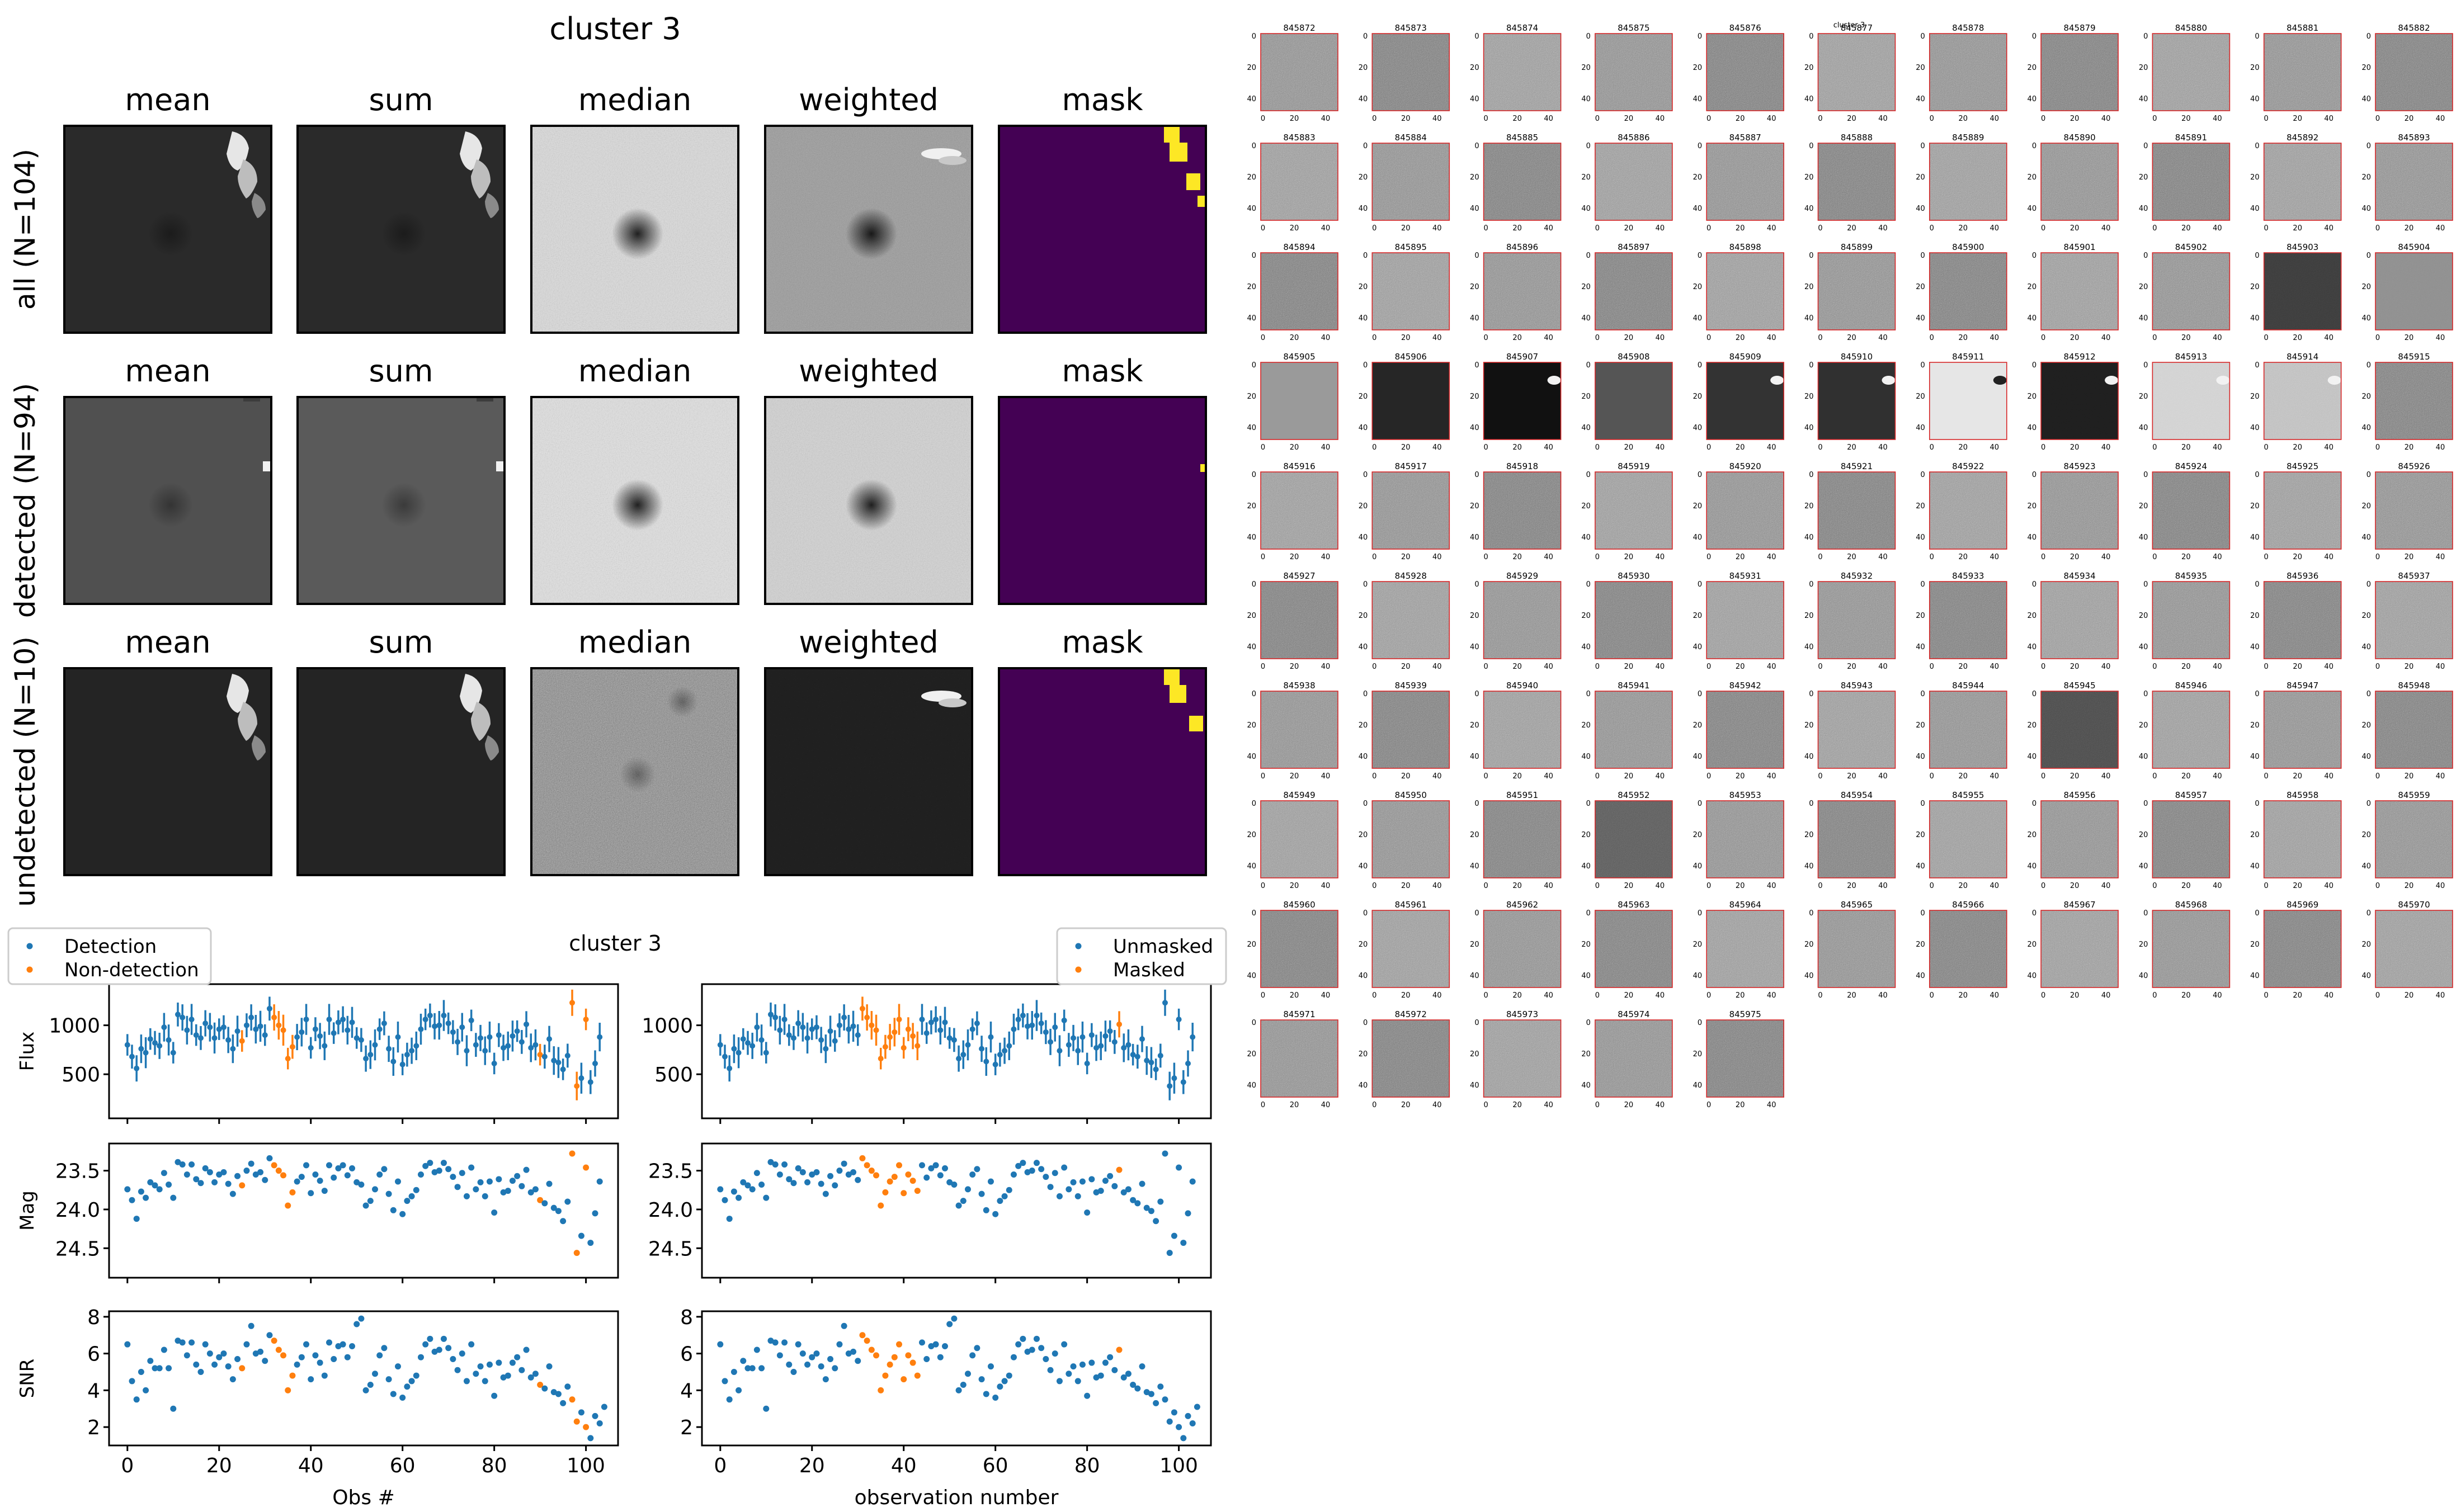 The height and width of the screenshot is (1512, 2461). Describe the element at coordinates (74, 1026) in the screenshot. I see `y-tick-label: 1000` at that location.